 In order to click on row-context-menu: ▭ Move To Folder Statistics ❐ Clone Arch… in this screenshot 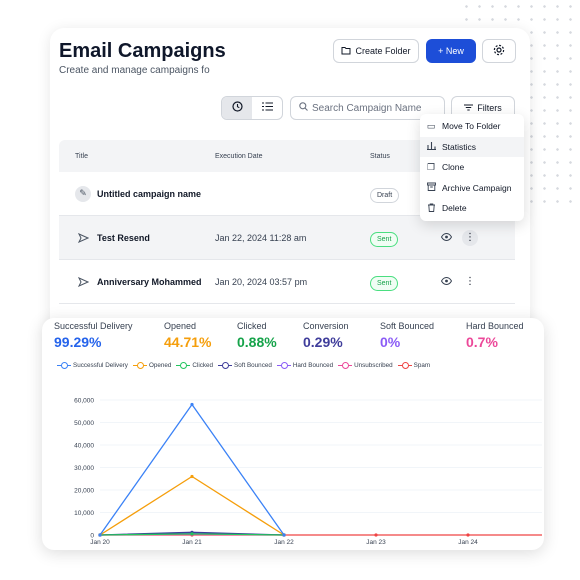, I will do `click(472, 167)`.